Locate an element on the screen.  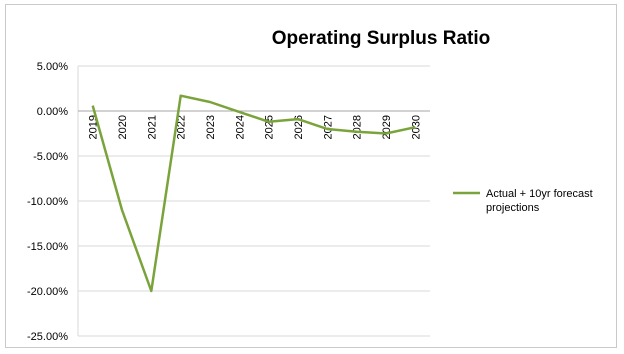
legend: Actual + 10yr forecast projections is located at coordinates (523, 201).